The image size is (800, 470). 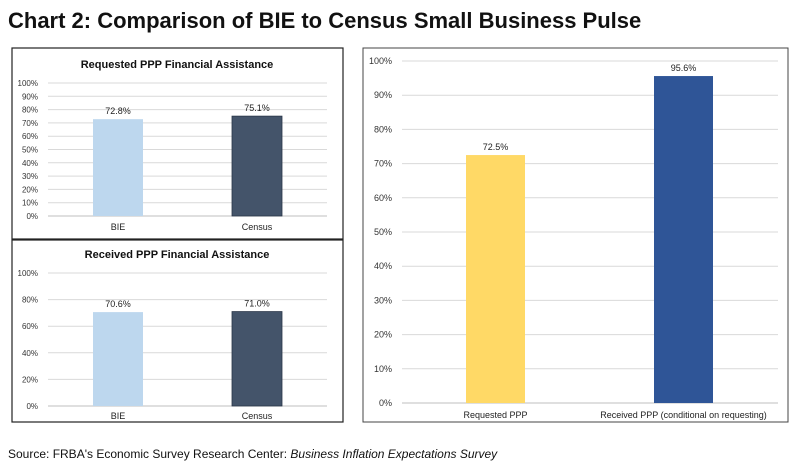 What do you see at coordinates (257, 108) in the screenshot?
I see `data-label: 75.1%` at bounding box center [257, 108].